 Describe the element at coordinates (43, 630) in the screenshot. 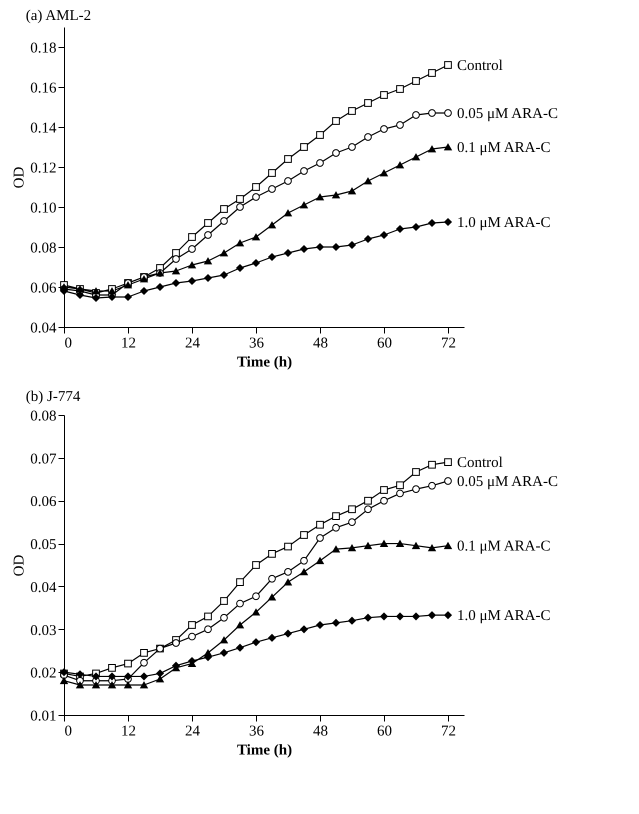

I see `y-tick-label: 0.03` at that location.